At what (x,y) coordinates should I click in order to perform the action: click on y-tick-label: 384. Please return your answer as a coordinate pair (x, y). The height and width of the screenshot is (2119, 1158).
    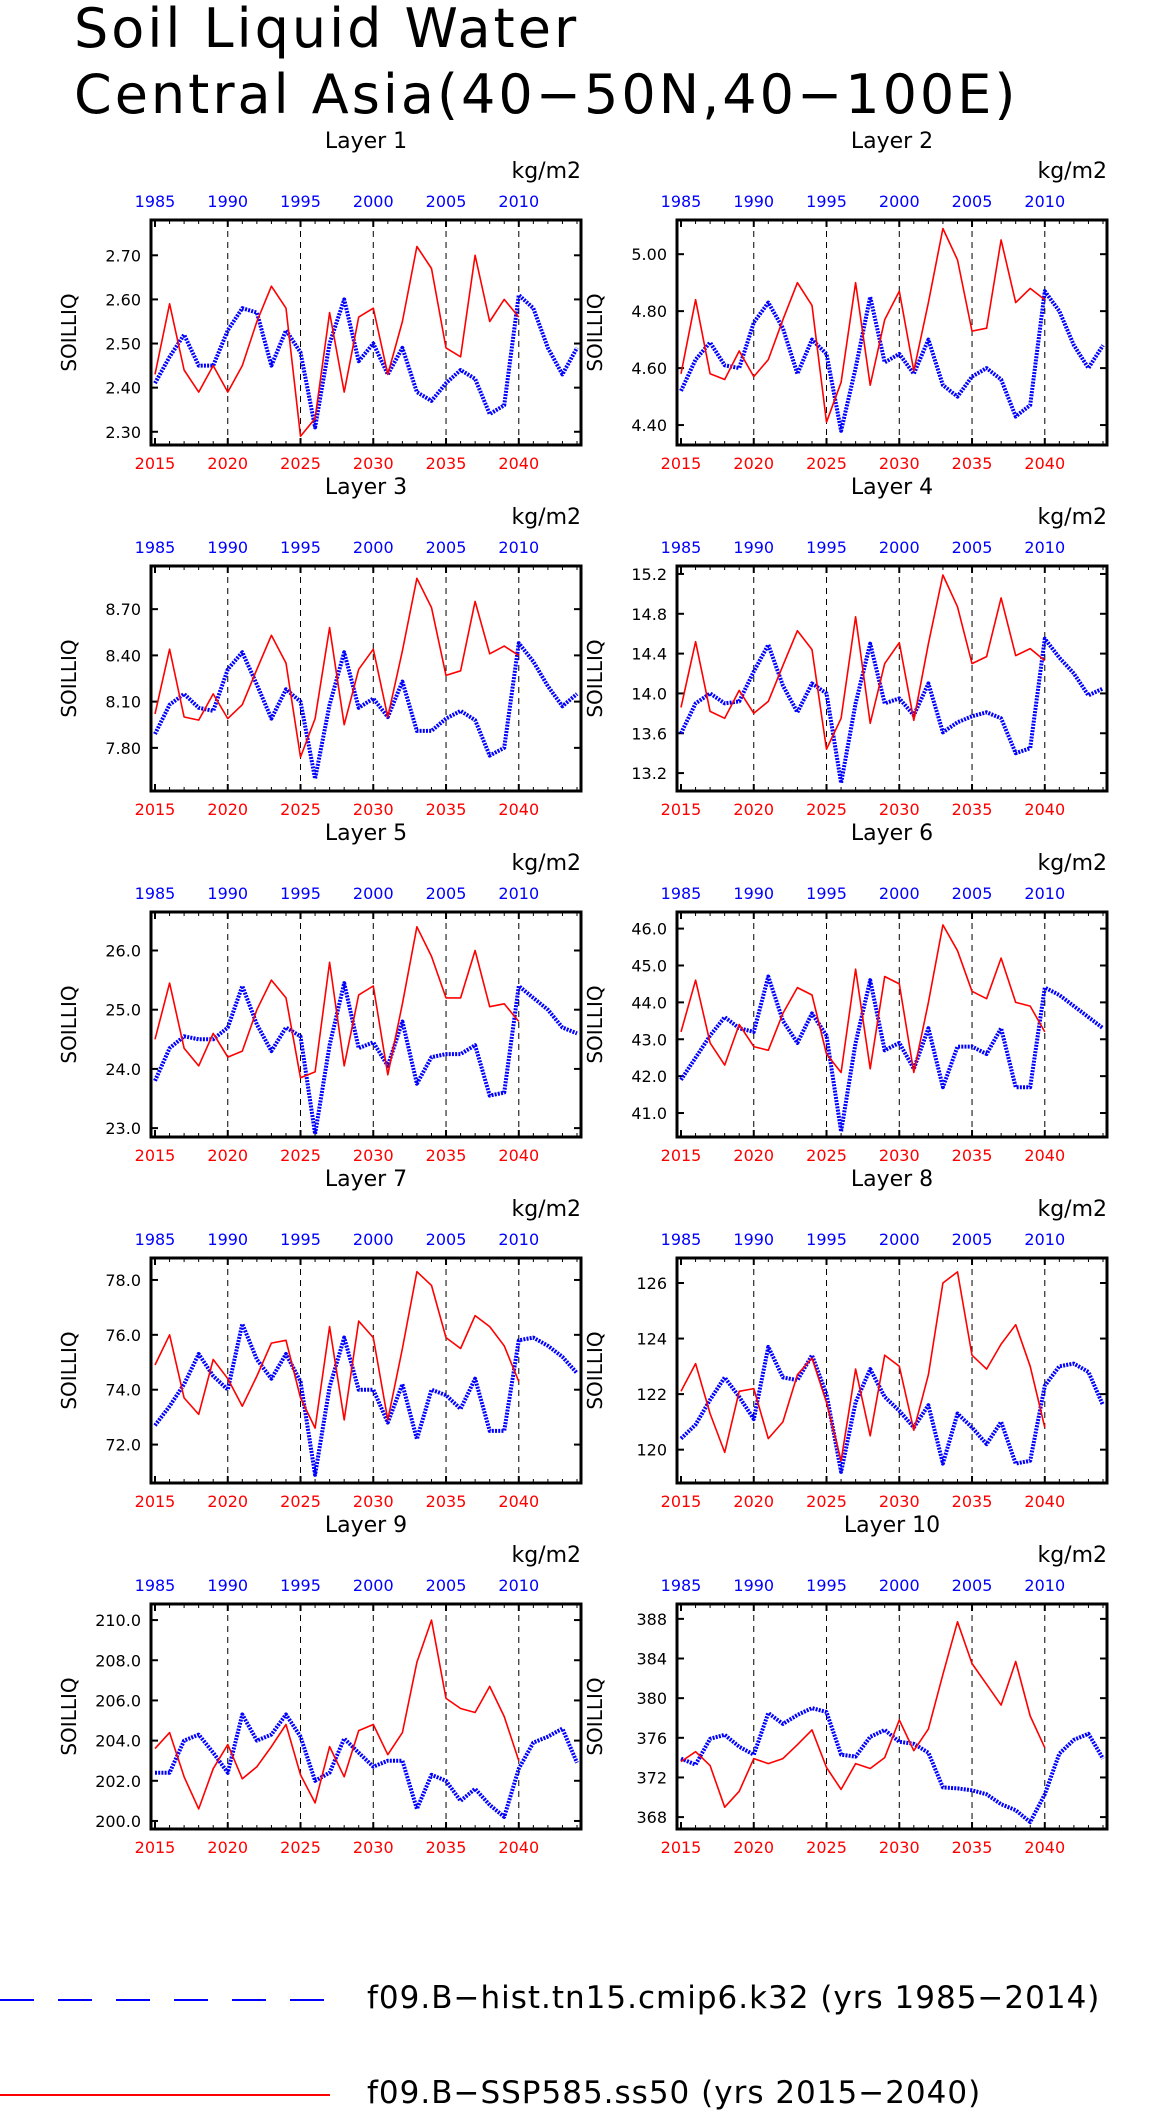
    Looking at the image, I should click on (651, 1659).